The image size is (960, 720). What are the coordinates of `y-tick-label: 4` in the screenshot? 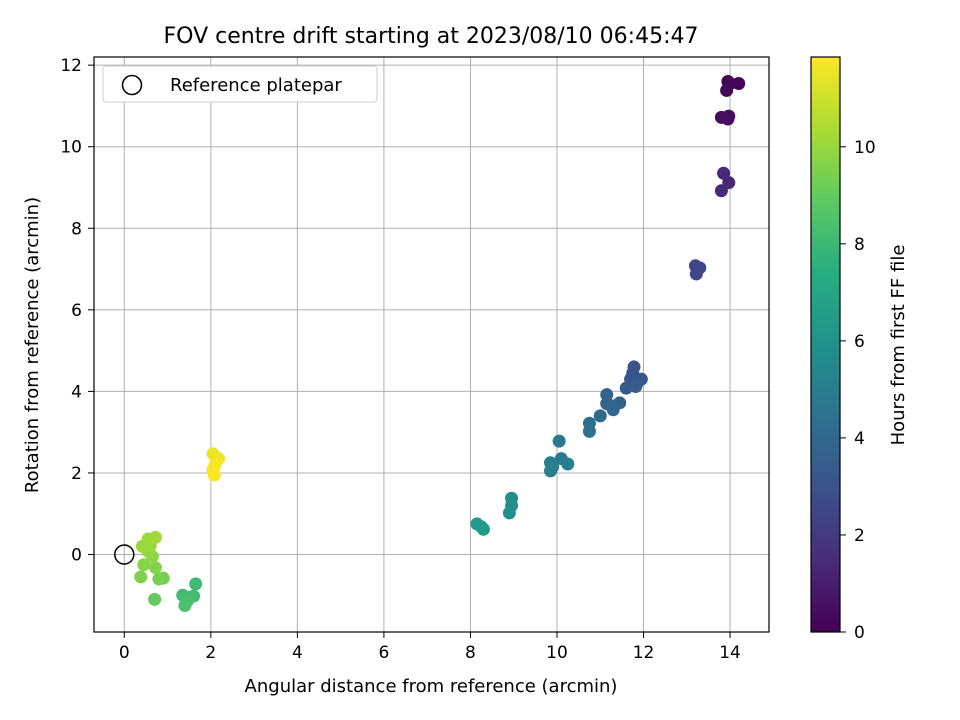 It's located at (76, 392).